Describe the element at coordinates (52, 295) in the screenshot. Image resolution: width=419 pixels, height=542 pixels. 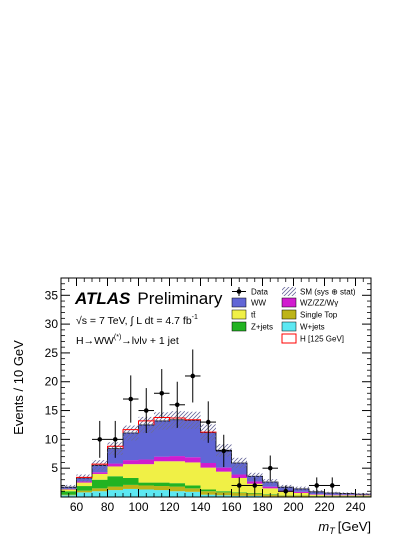
I see `y-tick-label-6: 35` at that location.